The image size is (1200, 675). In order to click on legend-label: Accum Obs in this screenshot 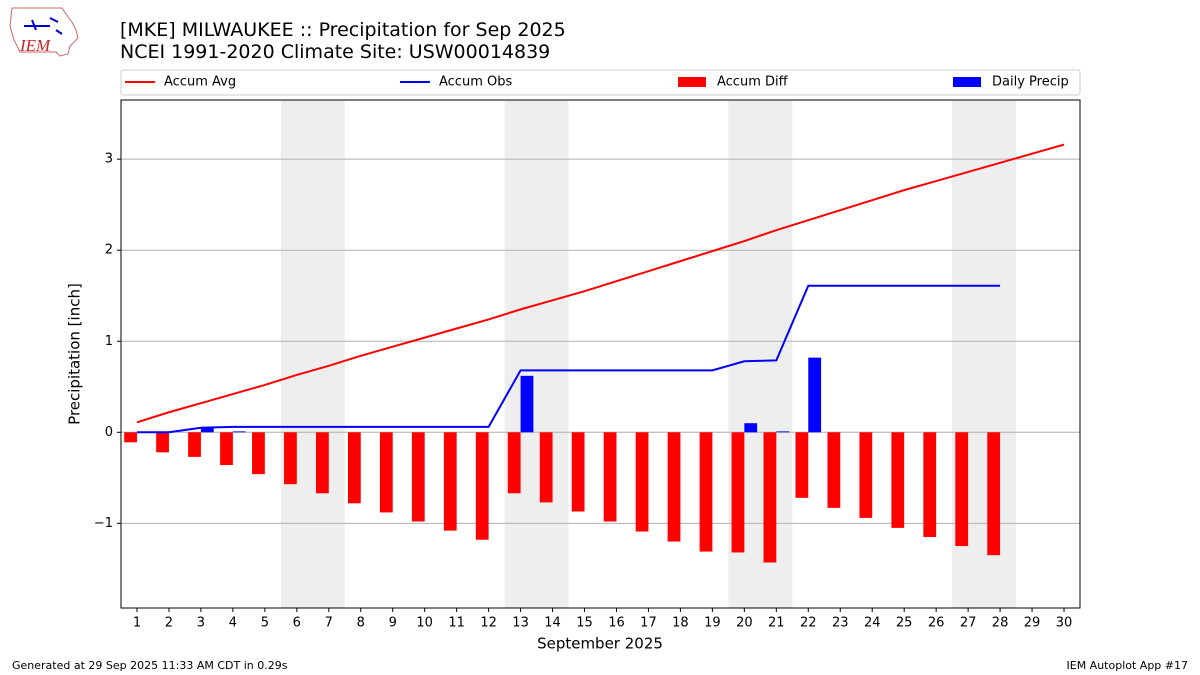, I will do `click(475, 82)`.